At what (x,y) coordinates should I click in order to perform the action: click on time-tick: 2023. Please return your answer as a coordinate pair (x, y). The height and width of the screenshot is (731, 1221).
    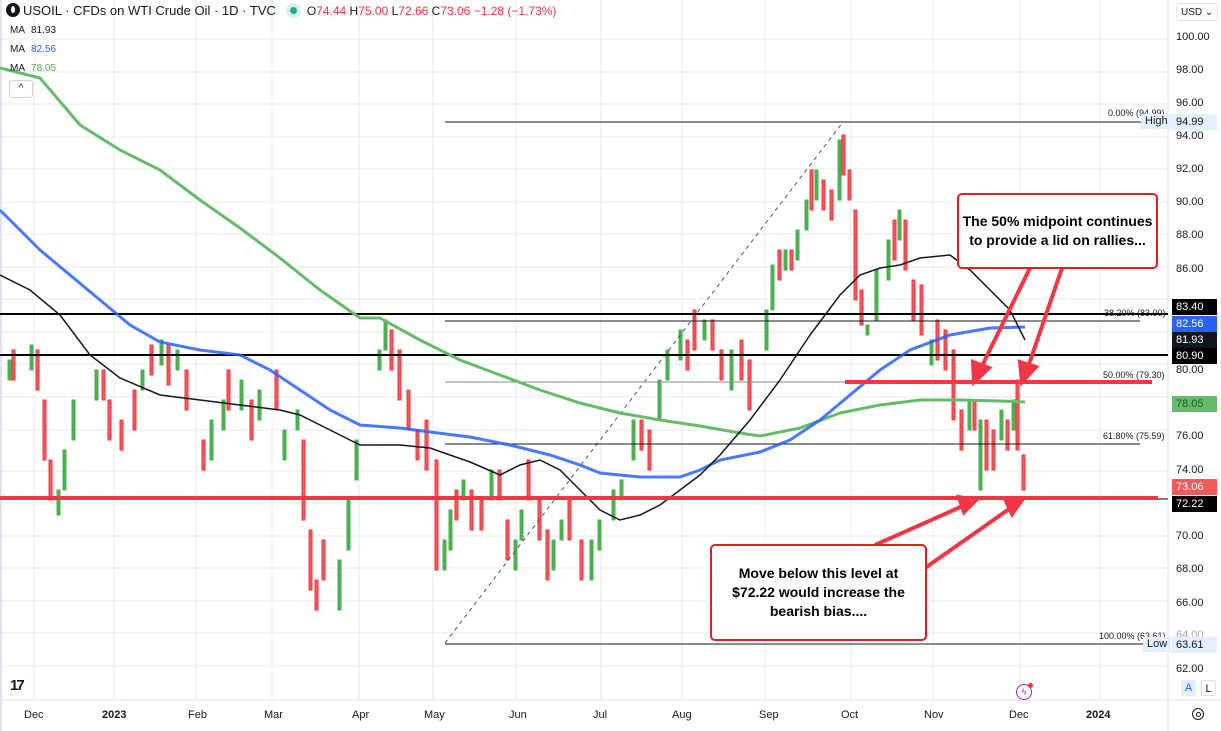
    Looking at the image, I should click on (114, 715).